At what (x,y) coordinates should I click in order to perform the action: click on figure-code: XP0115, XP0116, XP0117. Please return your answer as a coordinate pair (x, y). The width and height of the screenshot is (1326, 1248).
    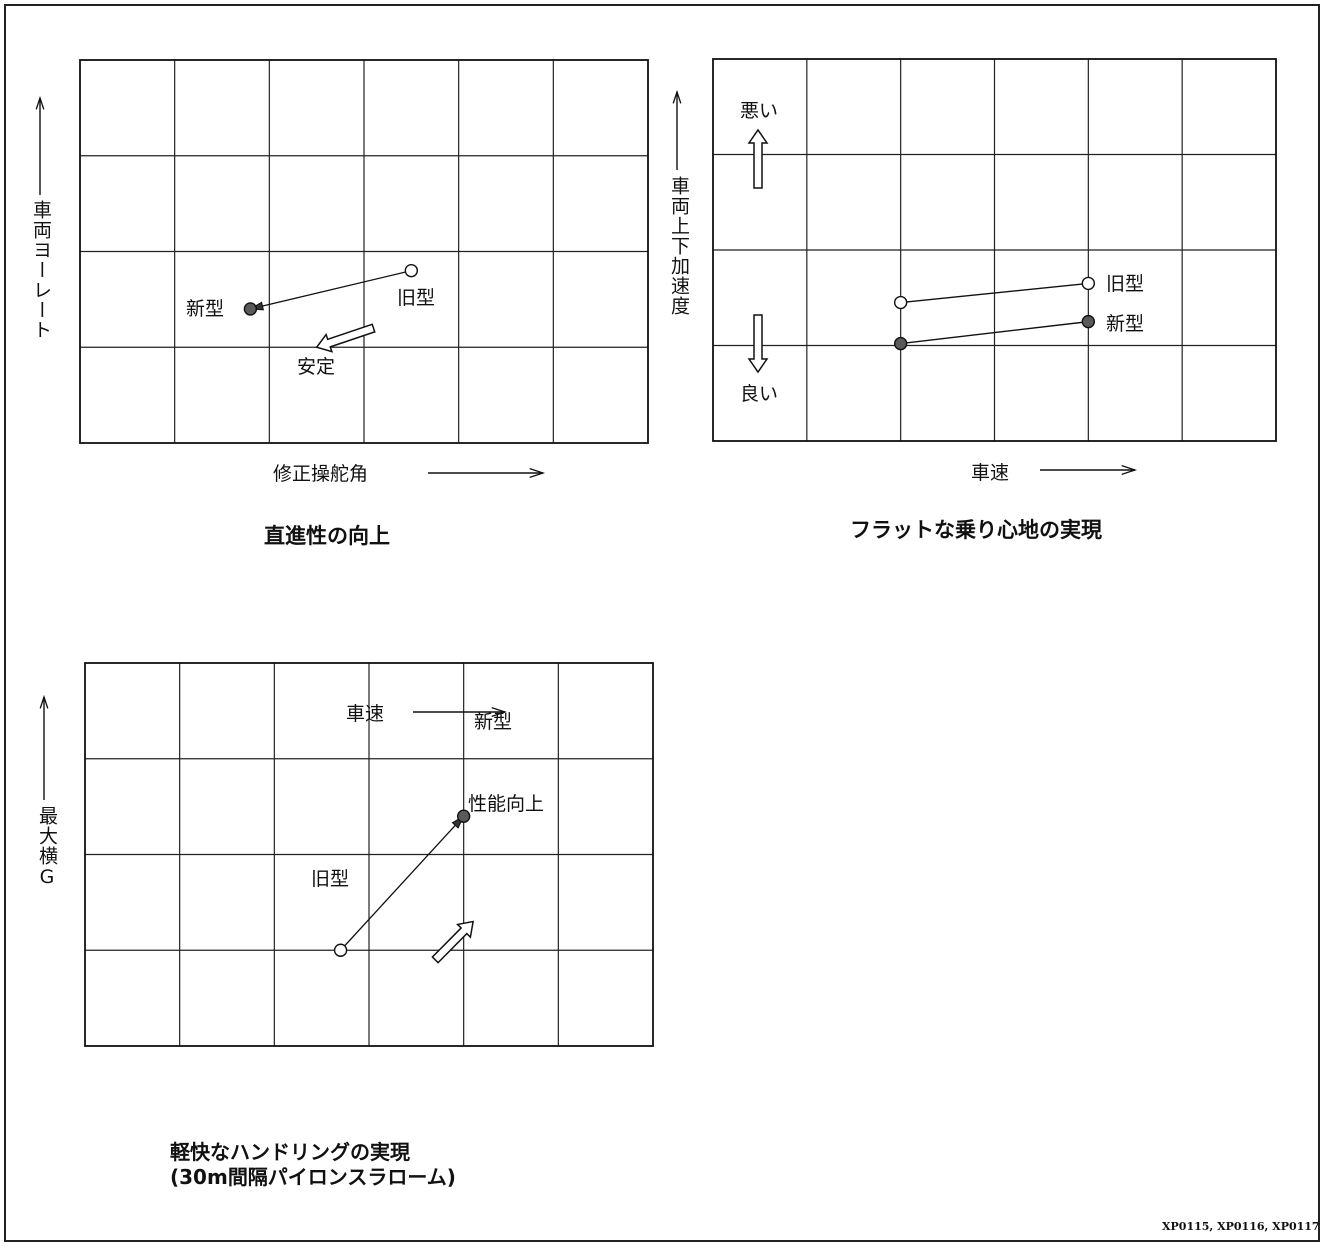
    Looking at the image, I should click on (1241, 1226).